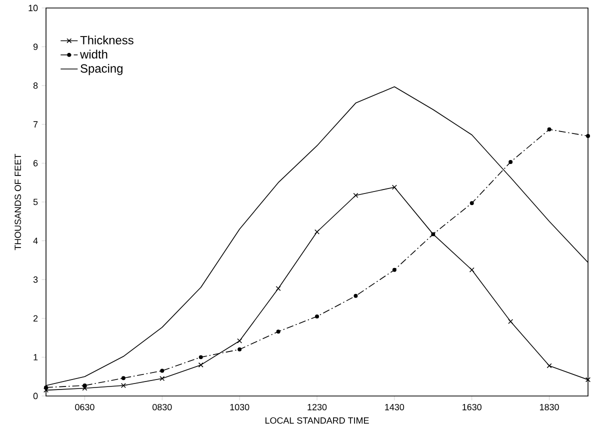 The width and height of the screenshot is (597, 441). I want to click on y-tick-label: 6, so click(36, 163).